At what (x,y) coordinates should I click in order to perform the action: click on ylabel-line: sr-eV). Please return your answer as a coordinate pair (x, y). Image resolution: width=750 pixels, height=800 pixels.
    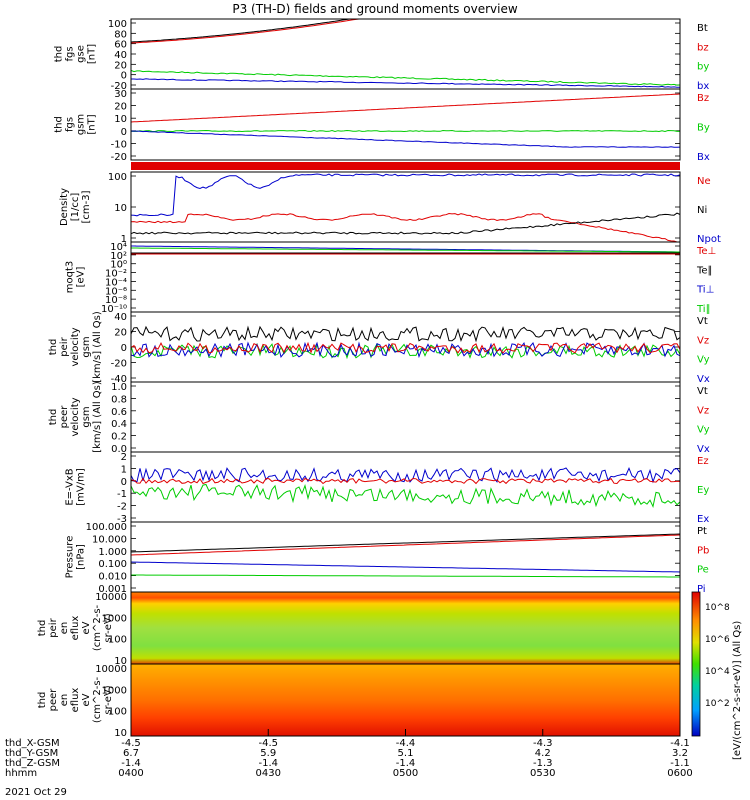
    Looking at the image, I should click on (108, 627).